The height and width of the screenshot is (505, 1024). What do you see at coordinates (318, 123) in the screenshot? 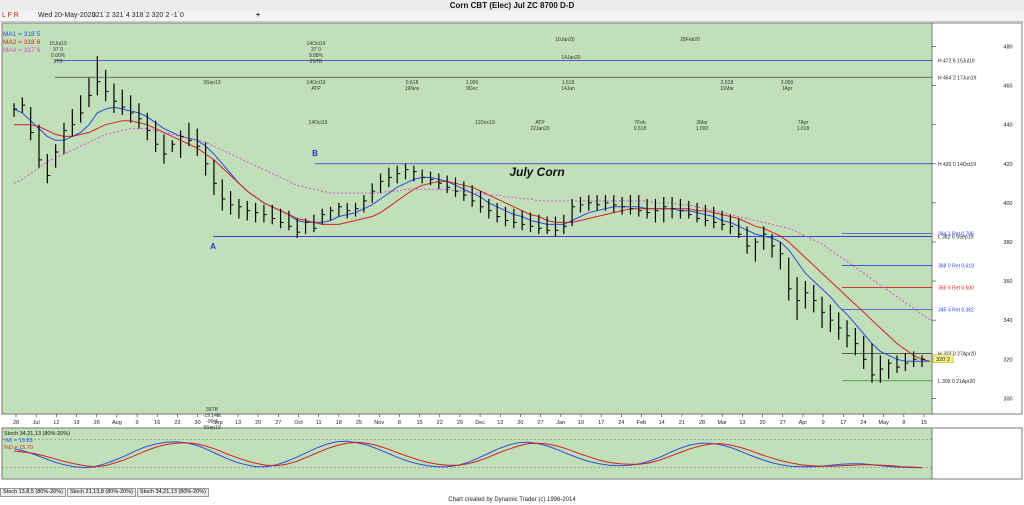
I see `time-annotation: 14Oct19` at bounding box center [318, 123].